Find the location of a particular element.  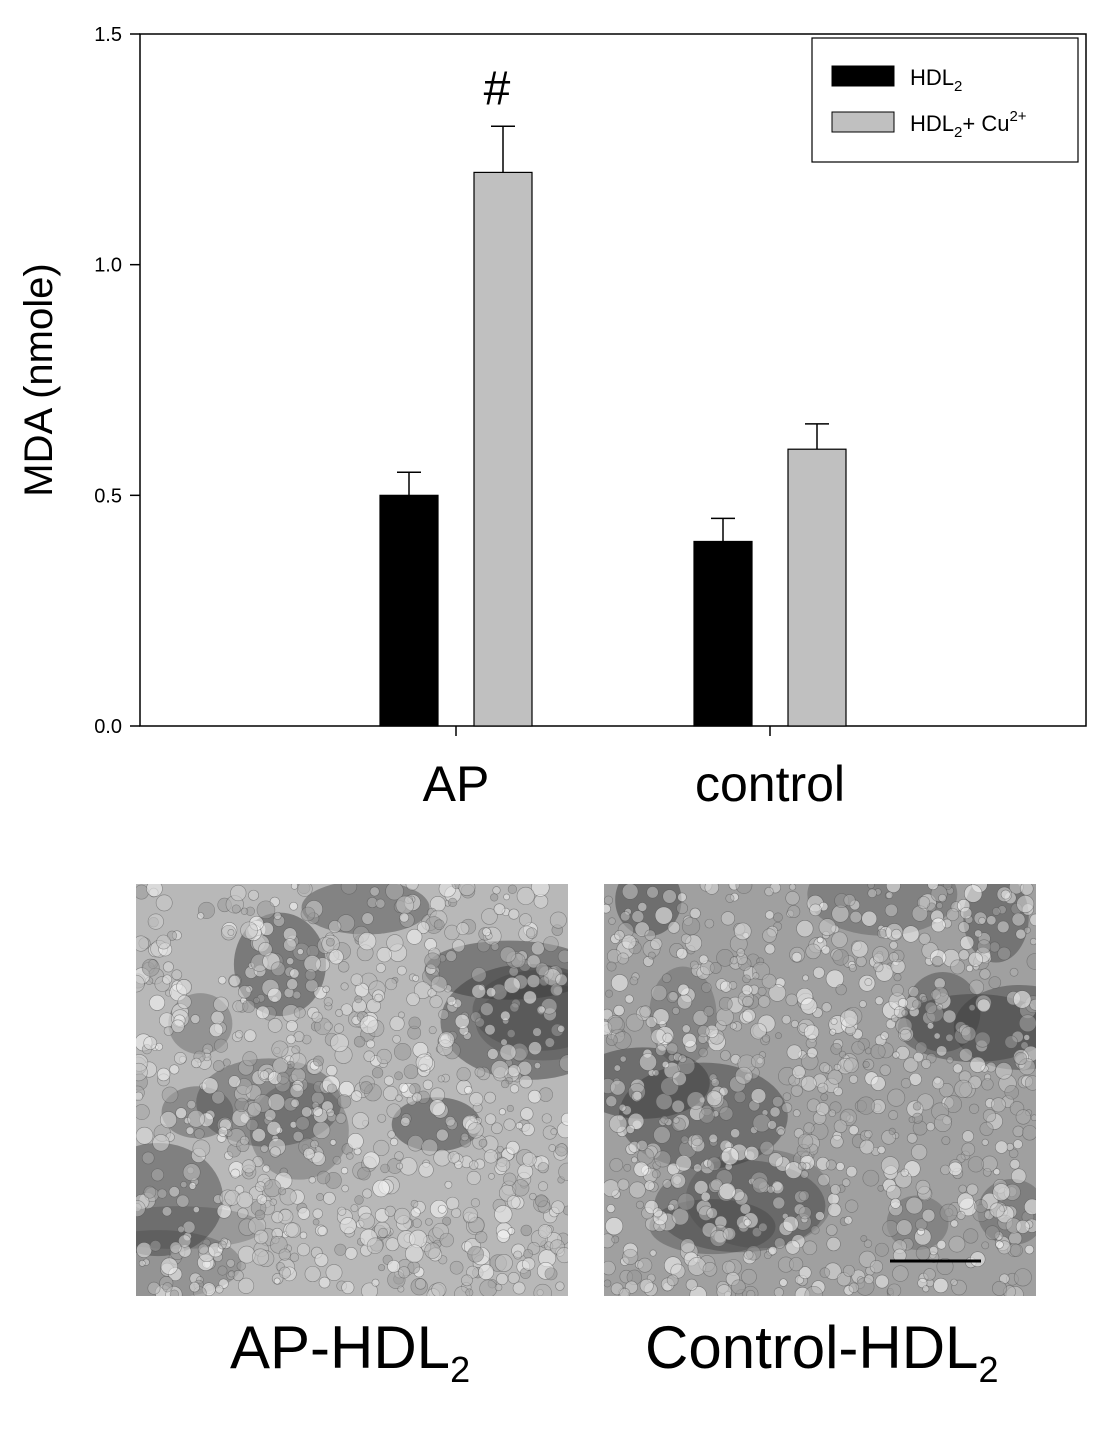

micrograph-control-hdl2 is located at coordinates (820, 1090).